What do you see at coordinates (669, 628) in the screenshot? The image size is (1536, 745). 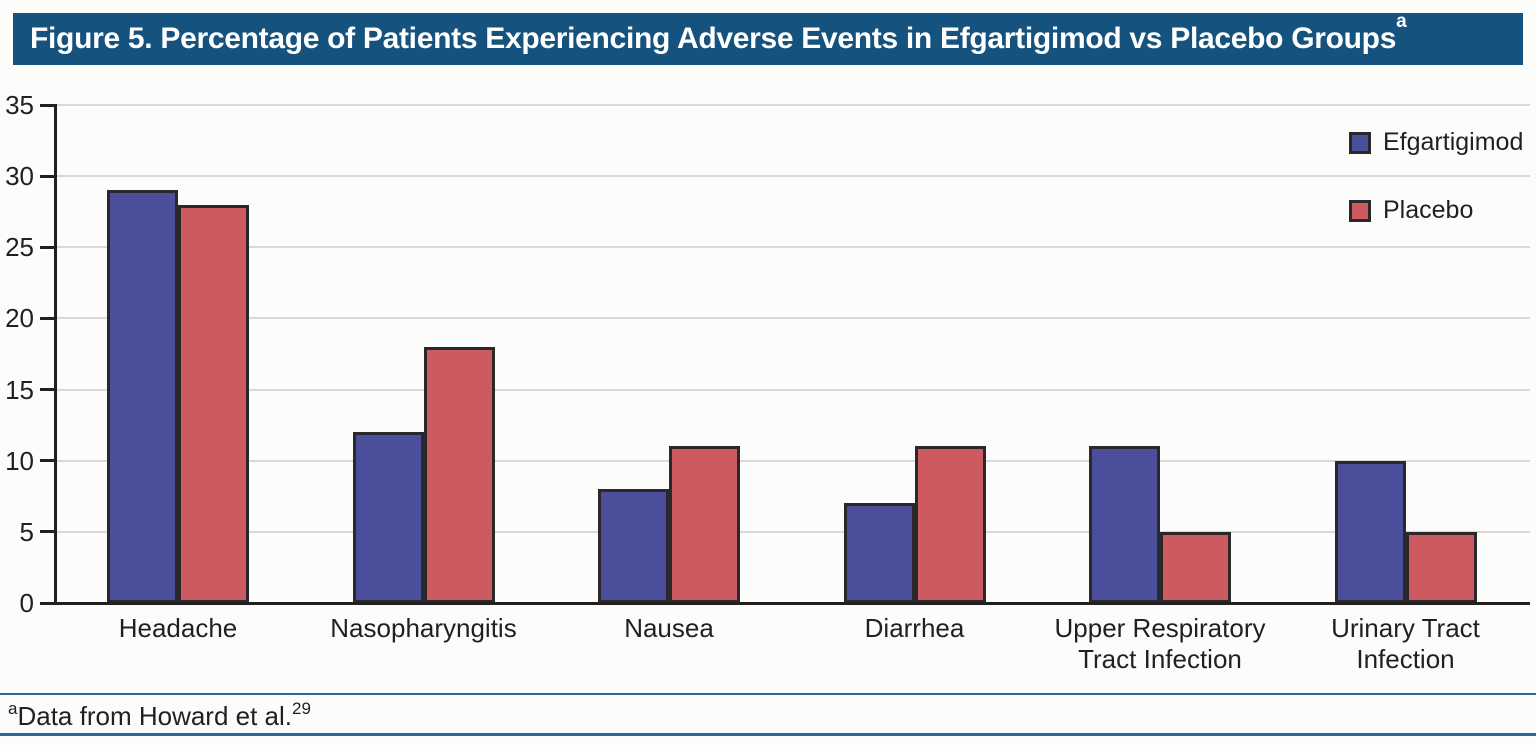 I see `x-axis-category-label-3: Nausea` at bounding box center [669, 628].